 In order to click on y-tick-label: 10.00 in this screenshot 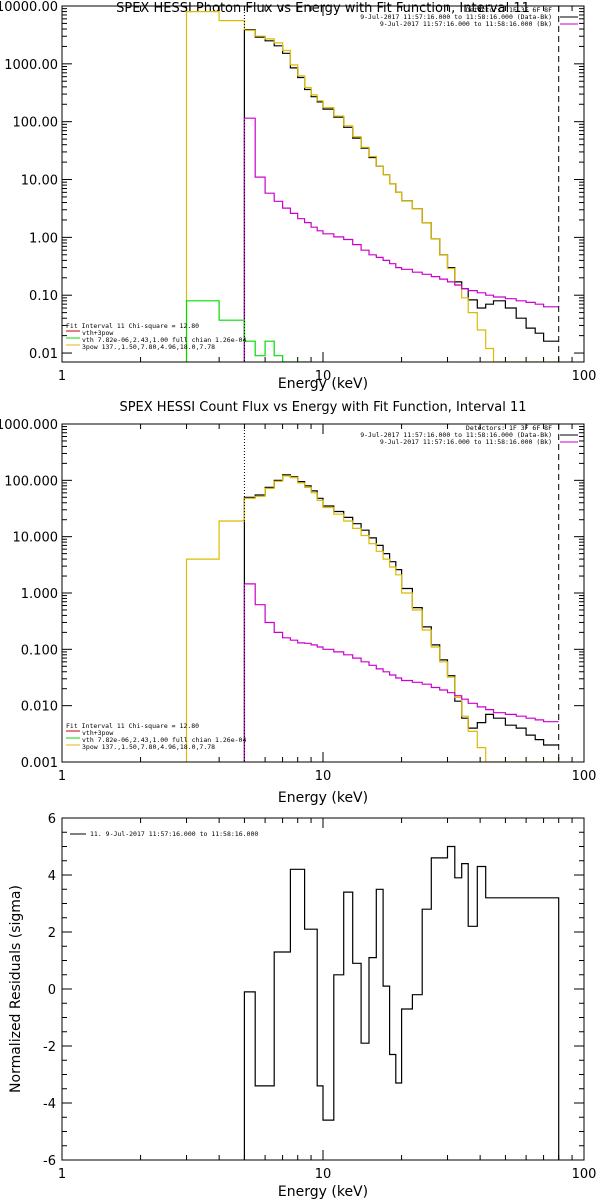, I will do `click(39, 181)`.